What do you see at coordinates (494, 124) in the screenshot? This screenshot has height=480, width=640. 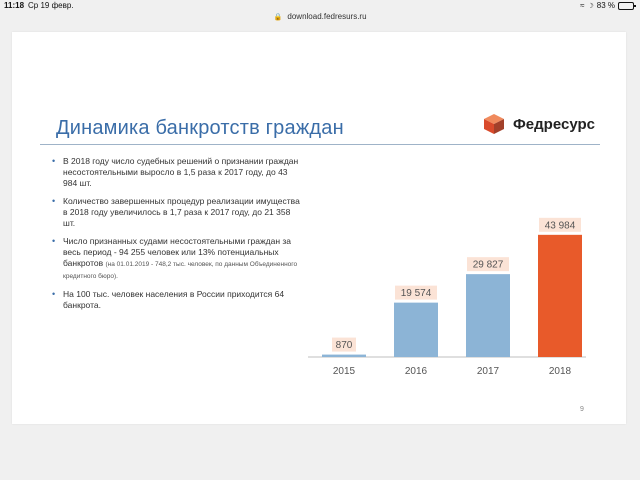 I see `fedresurs-logo-icon` at bounding box center [494, 124].